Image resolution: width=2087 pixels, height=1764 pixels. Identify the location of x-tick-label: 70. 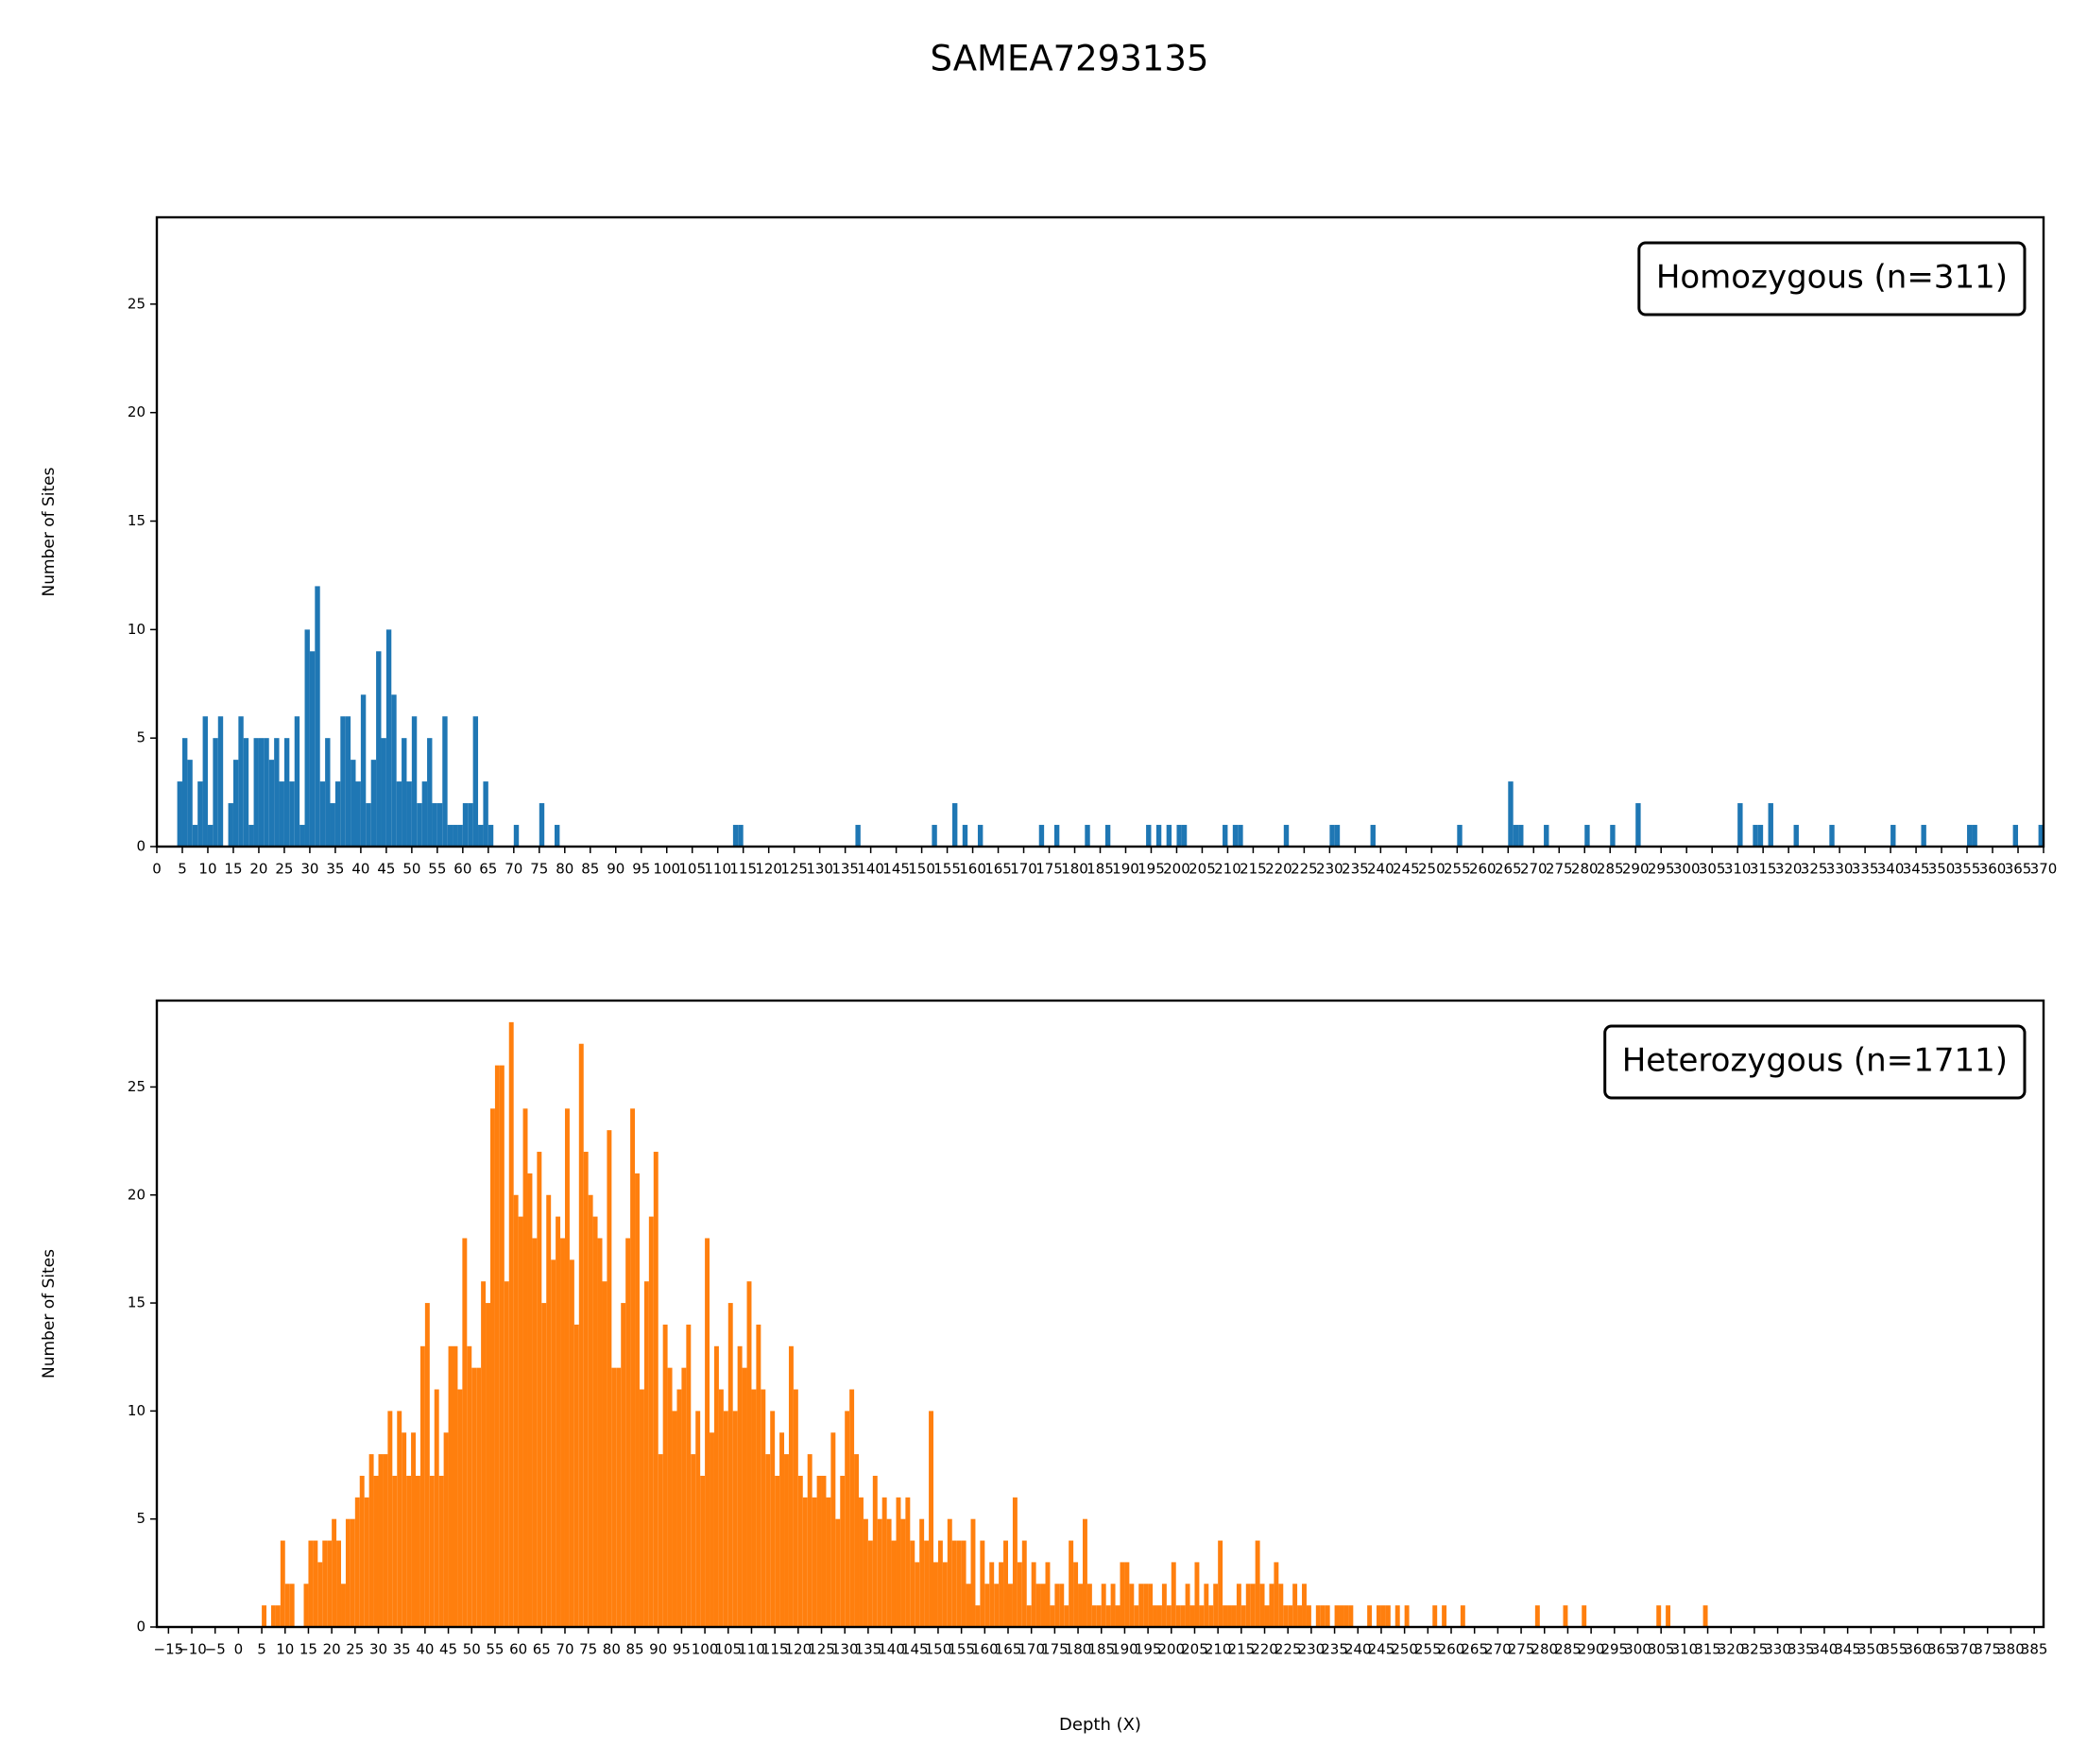
(564, 1649).